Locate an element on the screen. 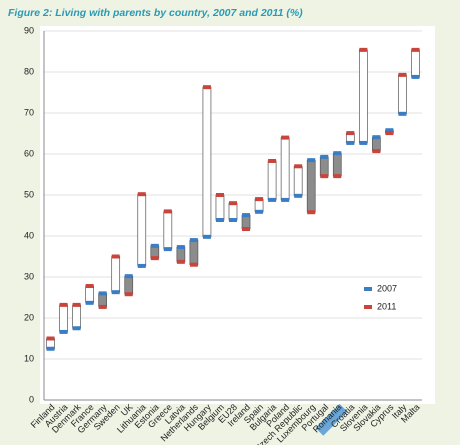  y-tick-label: 40 is located at coordinates (29, 235).